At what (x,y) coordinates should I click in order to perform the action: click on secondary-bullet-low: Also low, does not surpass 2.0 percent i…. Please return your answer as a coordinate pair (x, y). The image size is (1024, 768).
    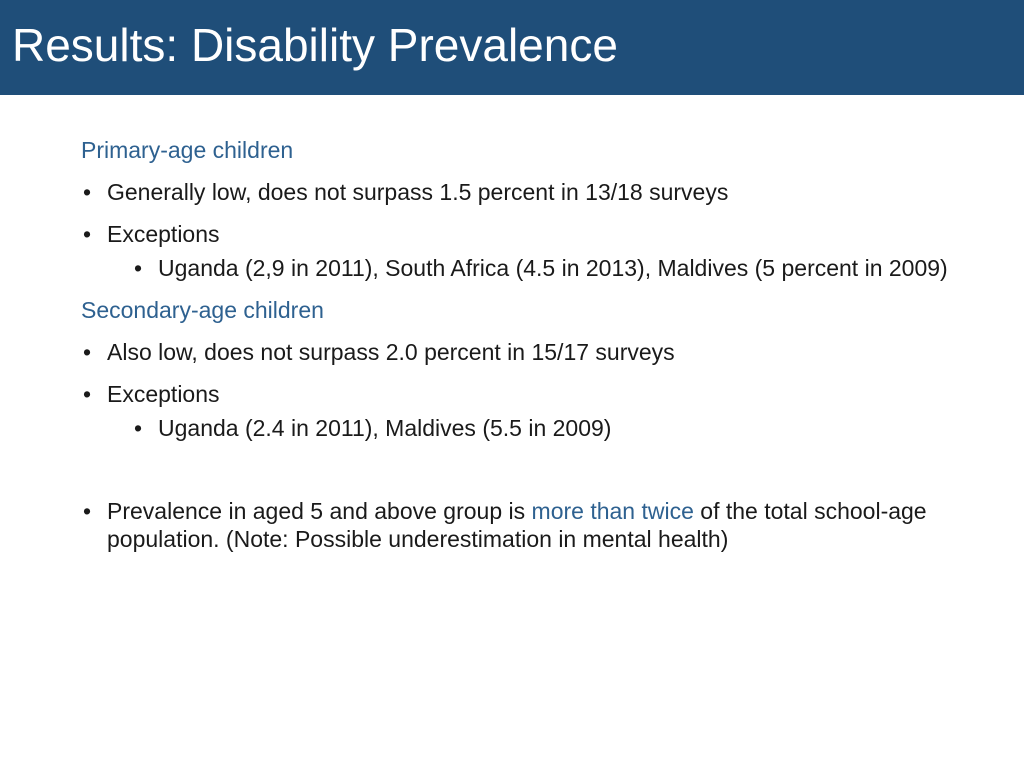
    Looking at the image, I should click on (521, 352).